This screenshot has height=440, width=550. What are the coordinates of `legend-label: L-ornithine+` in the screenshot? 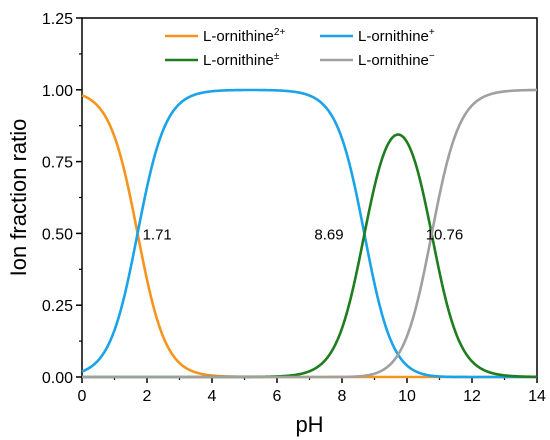 It's located at (396, 36).